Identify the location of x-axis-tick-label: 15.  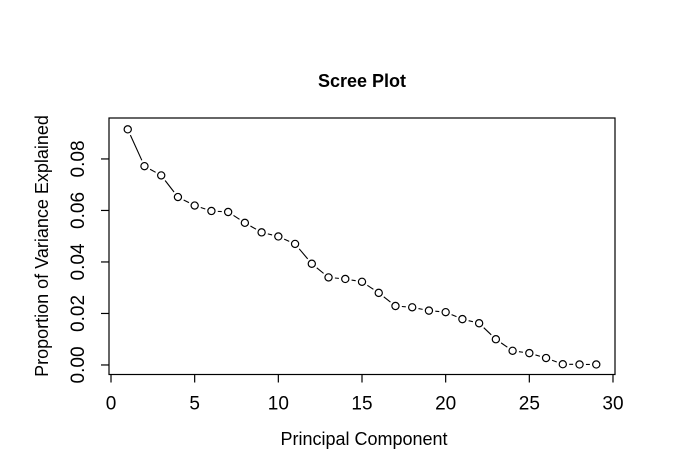
(361, 404).